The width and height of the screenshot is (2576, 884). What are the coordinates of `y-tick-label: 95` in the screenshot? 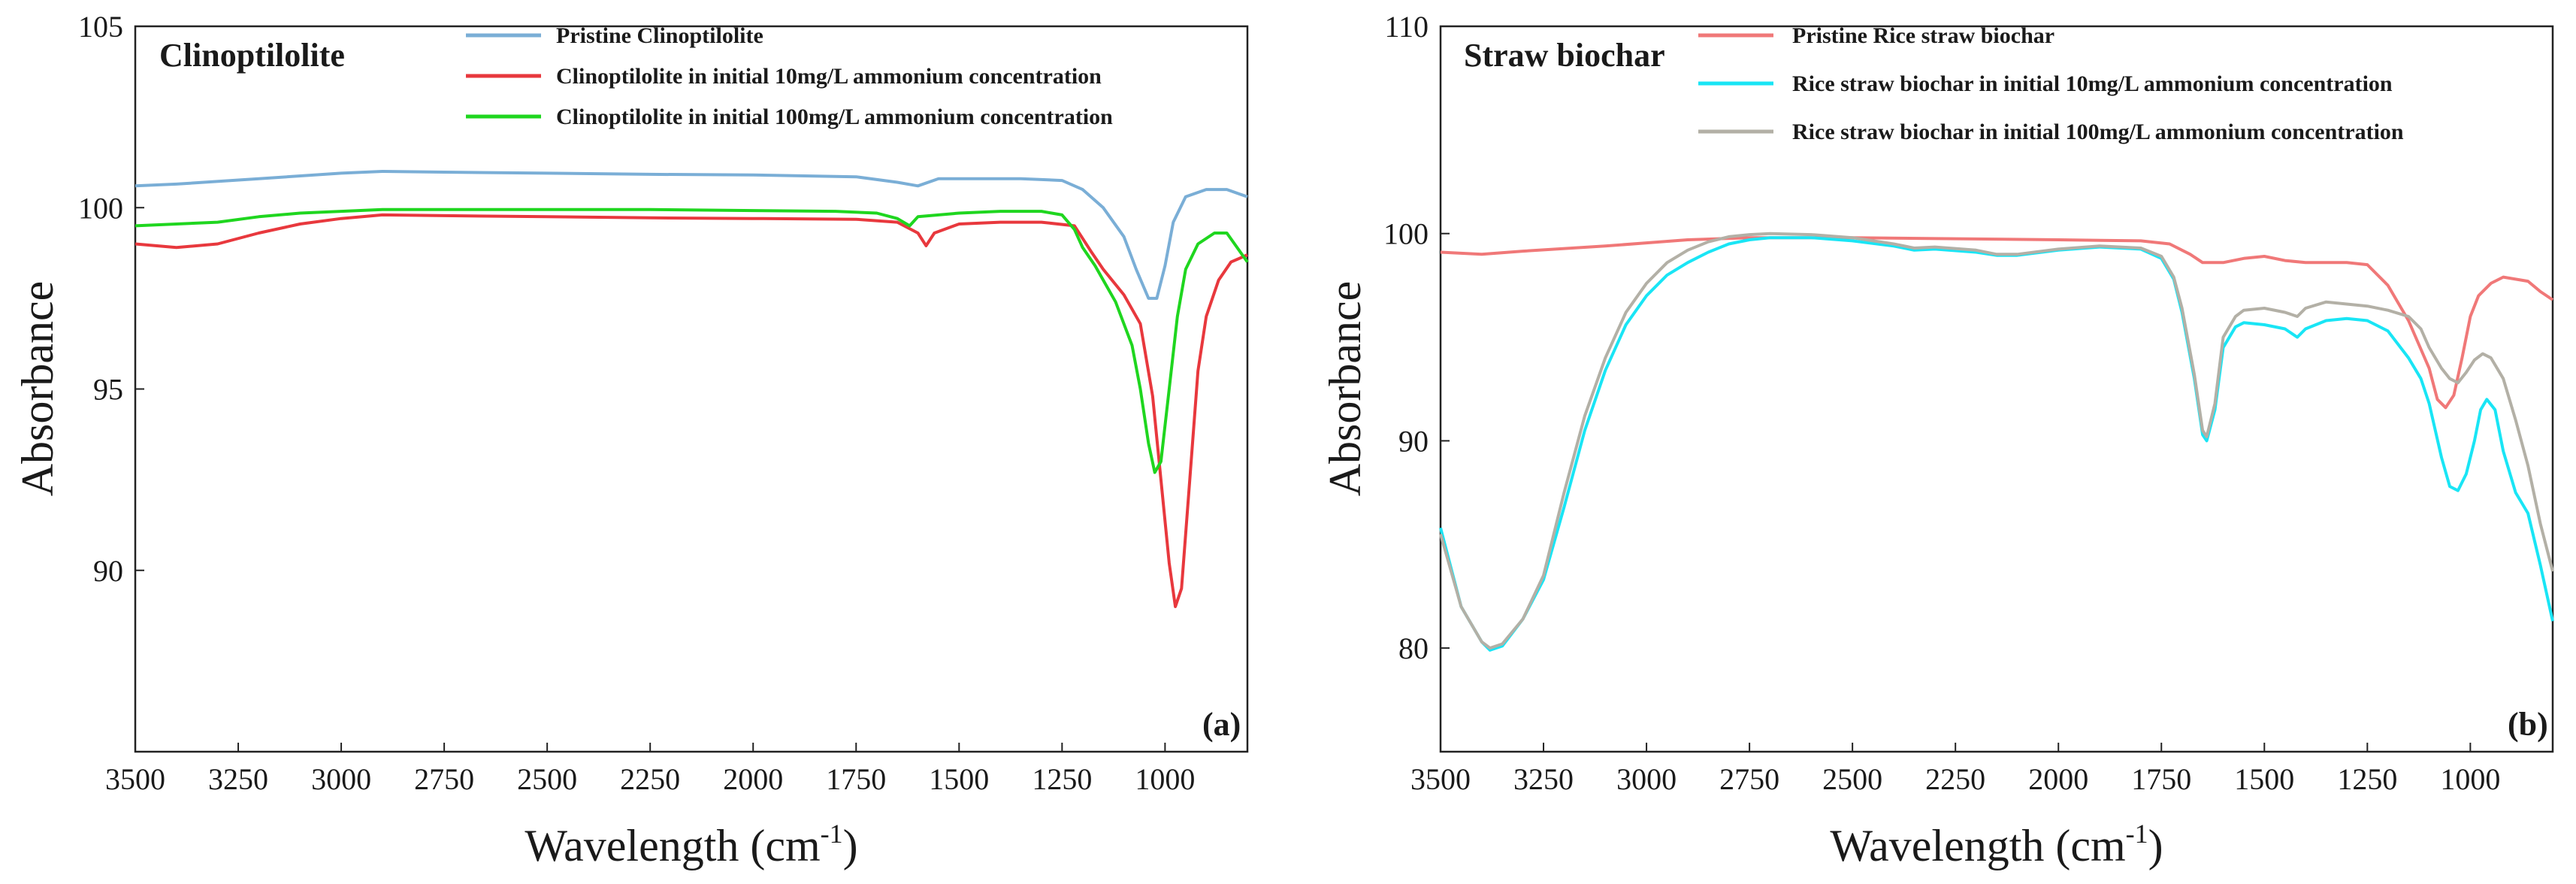 It's located at (108, 390).